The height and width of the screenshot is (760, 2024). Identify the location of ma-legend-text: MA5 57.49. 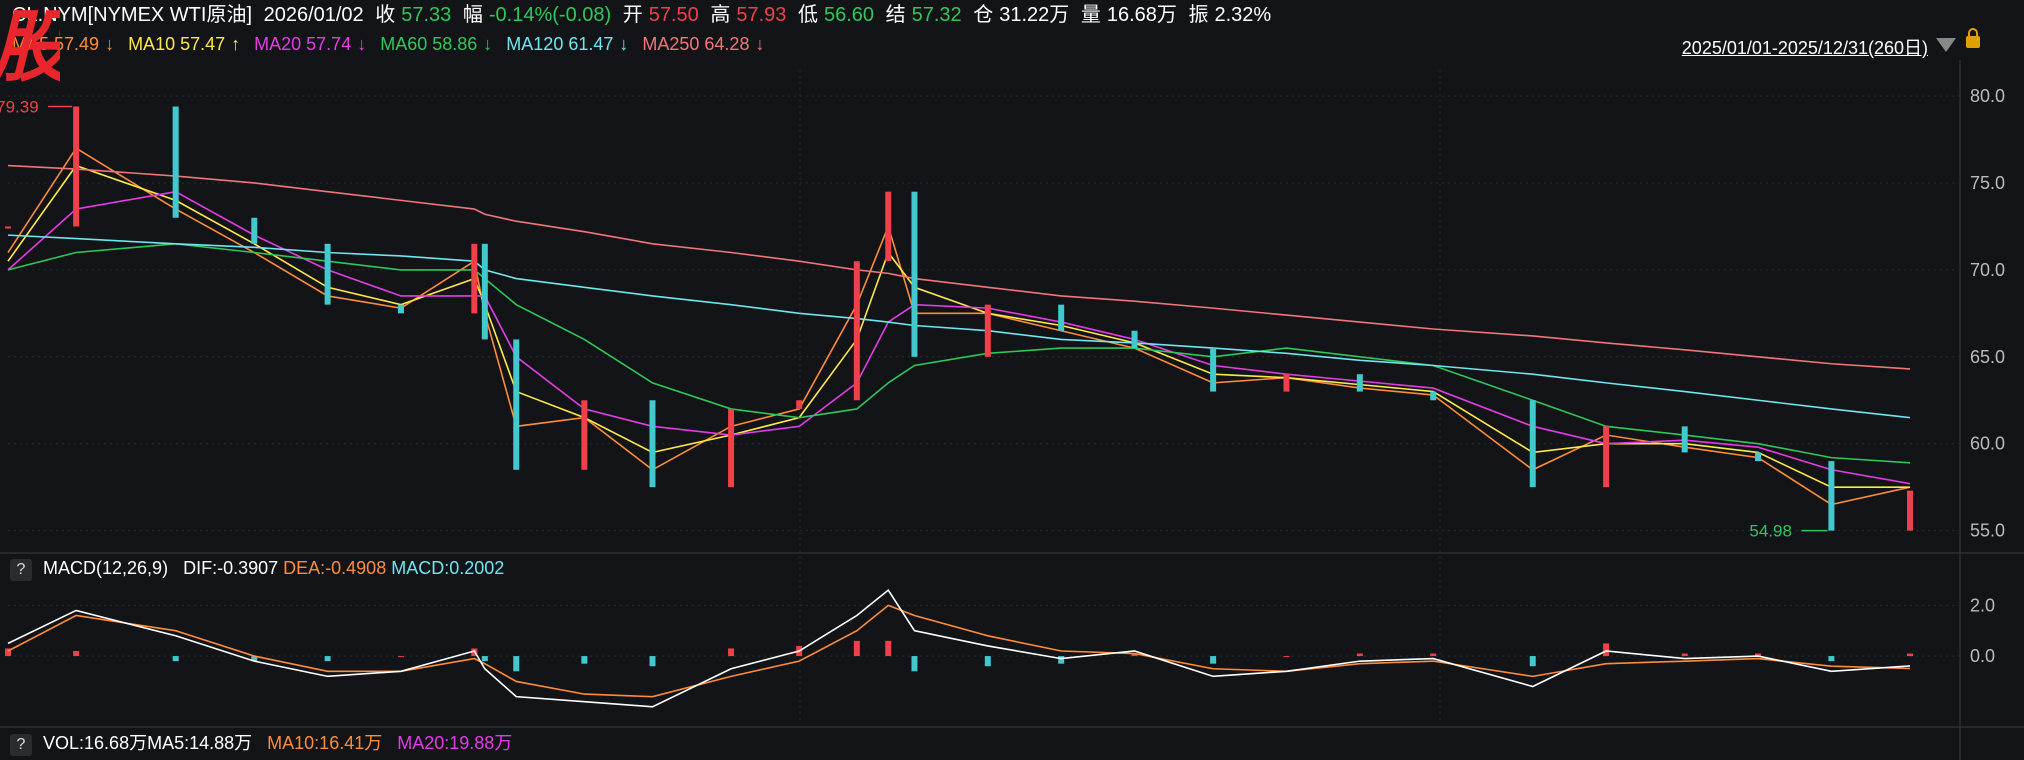
(56, 44).